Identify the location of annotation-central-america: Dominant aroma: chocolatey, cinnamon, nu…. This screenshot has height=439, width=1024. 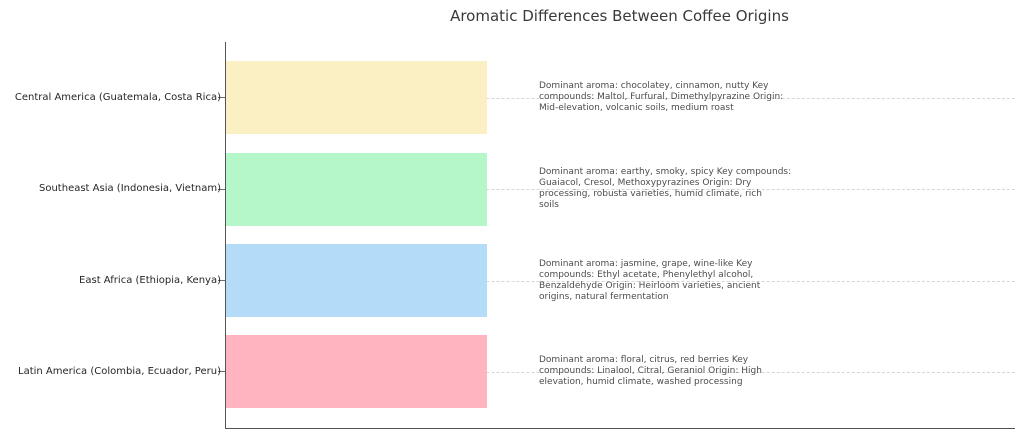
(661, 97).